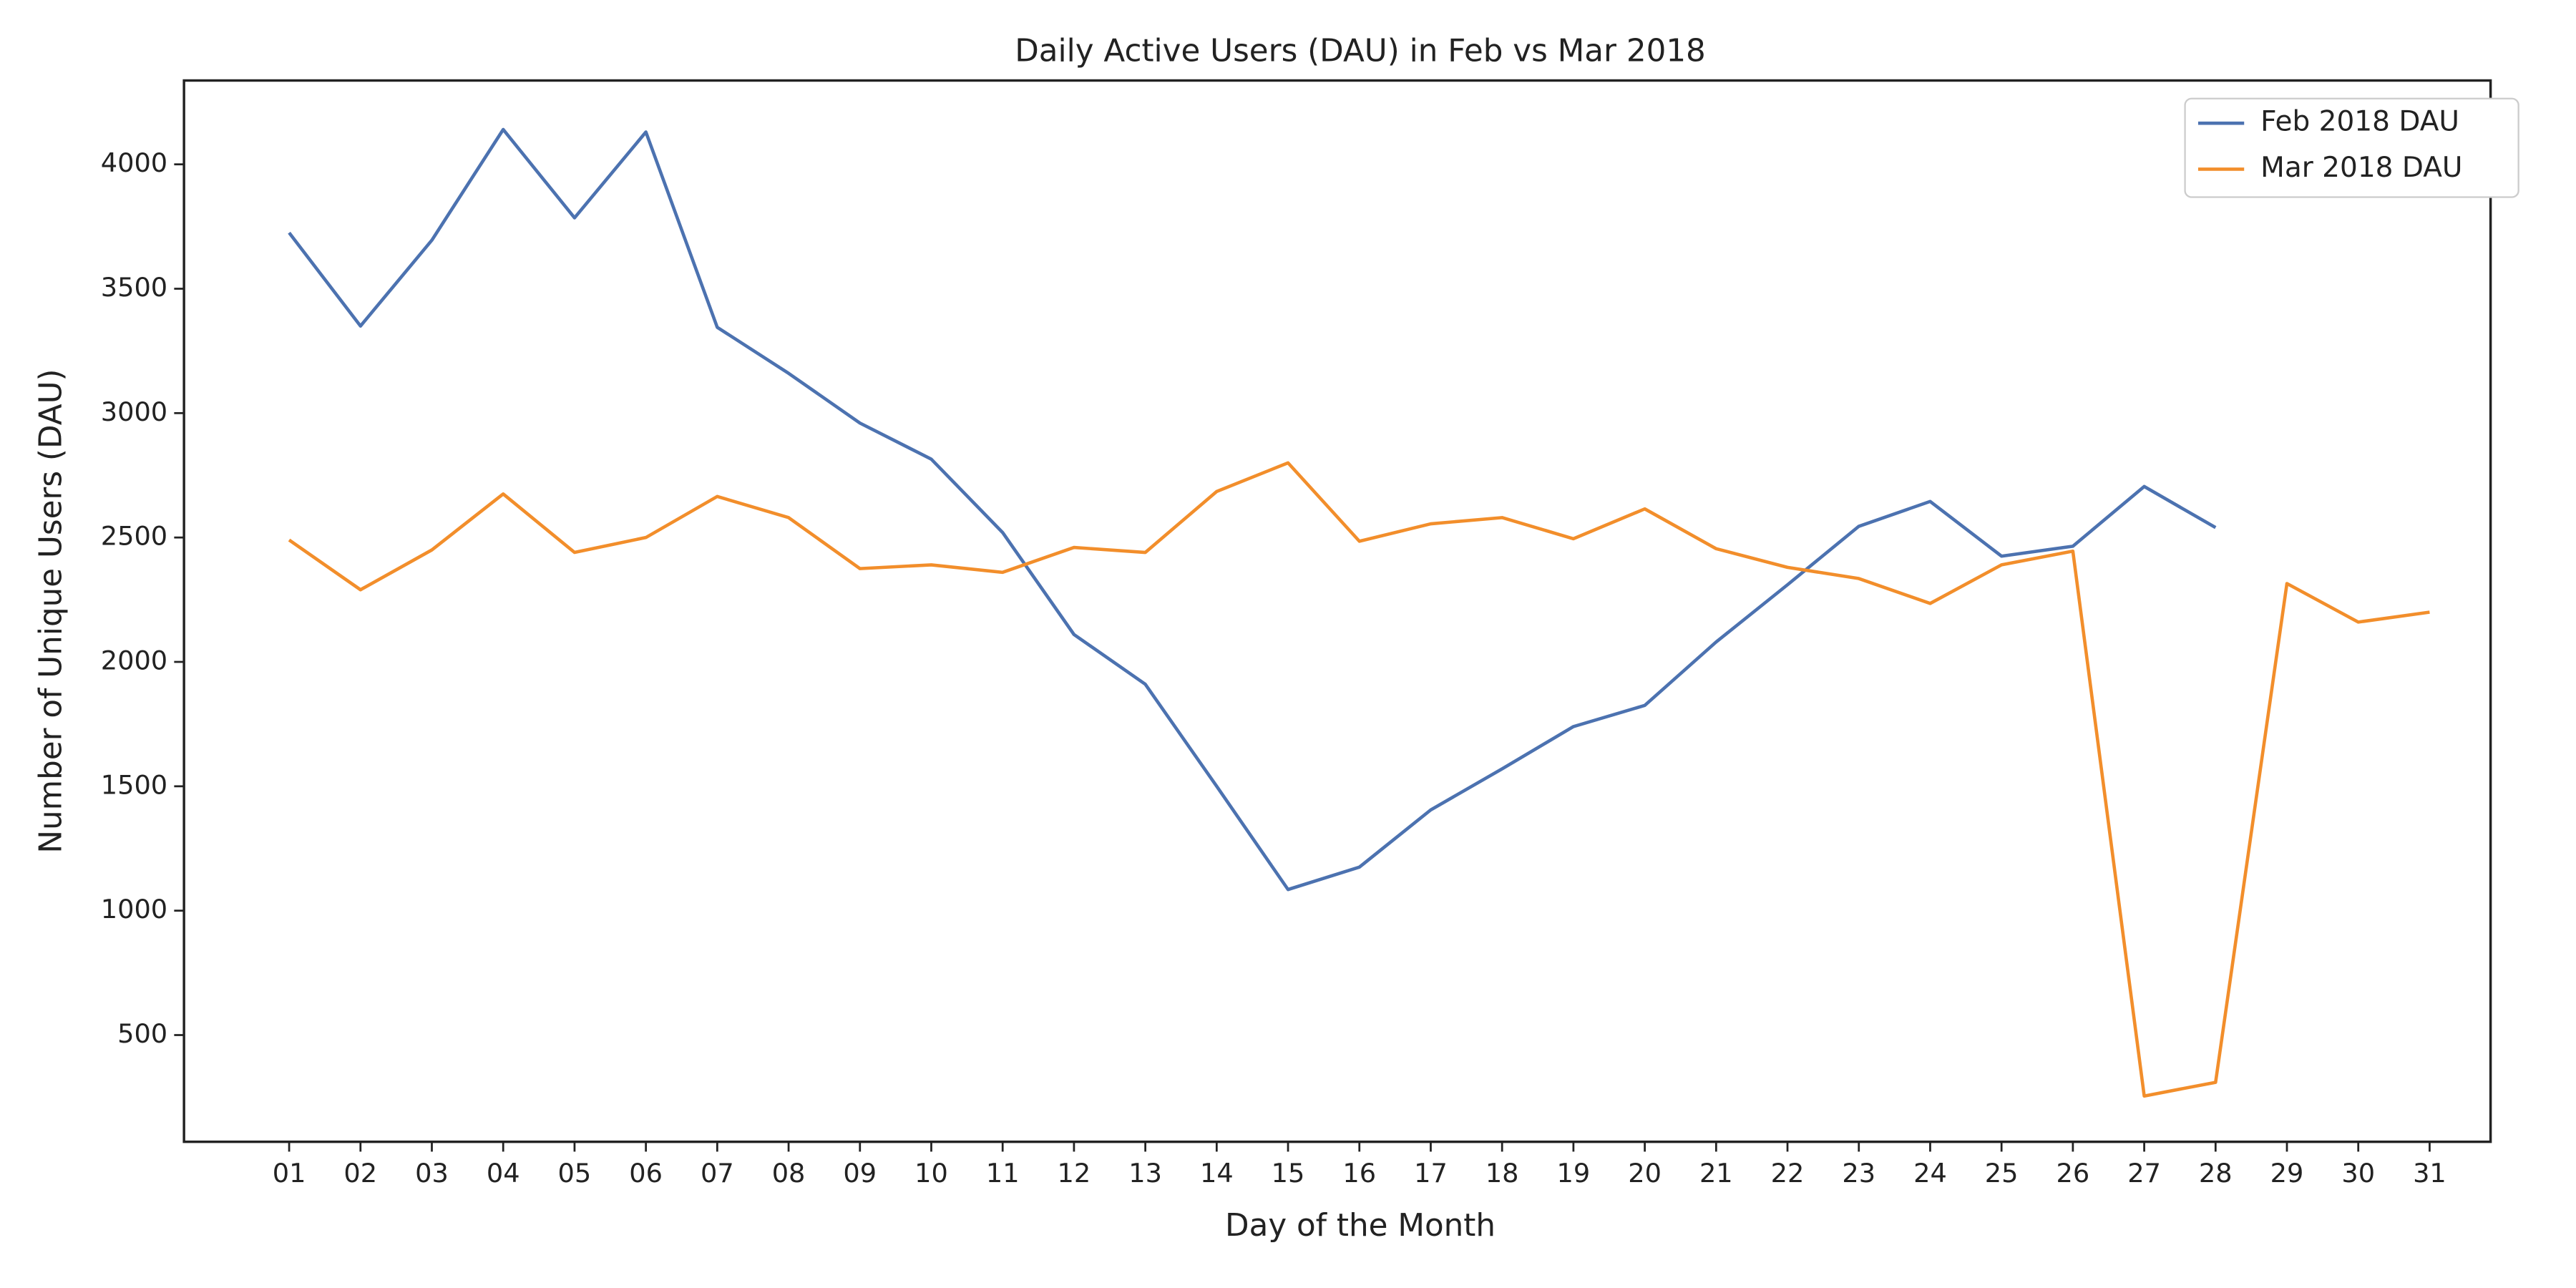  What do you see at coordinates (2216, 1173) in the screenshot?
I see `x-tick-label: 28` at bounding box center [2216, 1173].